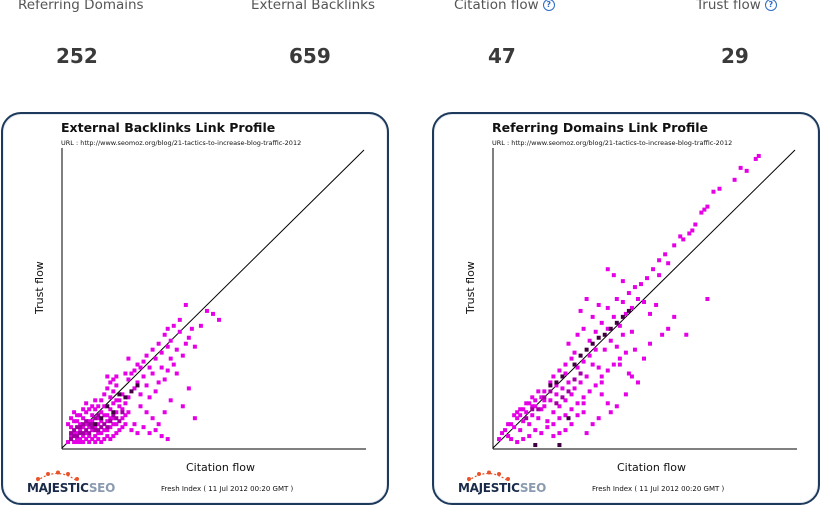 The image size is (831, 511). Describe the element at coordinates (503, 484) in the screenshot. I see `majestic-seo-logo: MAJESTICSEO` at that location.